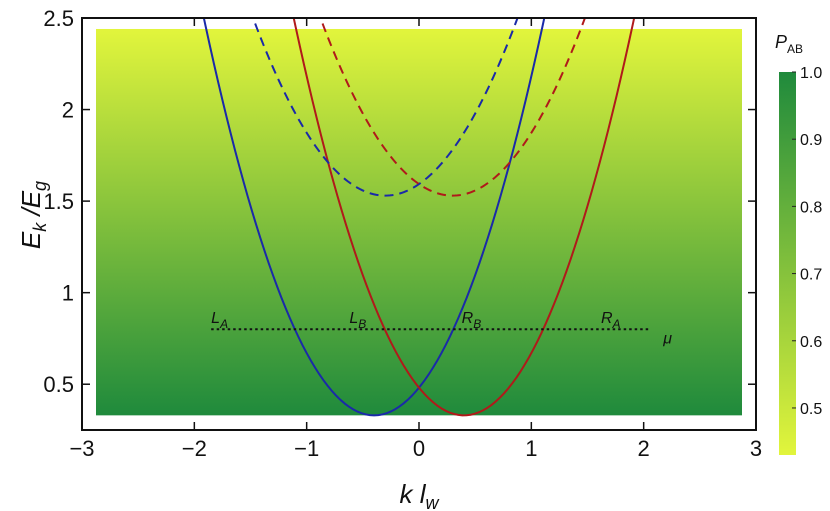  I want to click on y-tick-label: 1, so click(68, 293).